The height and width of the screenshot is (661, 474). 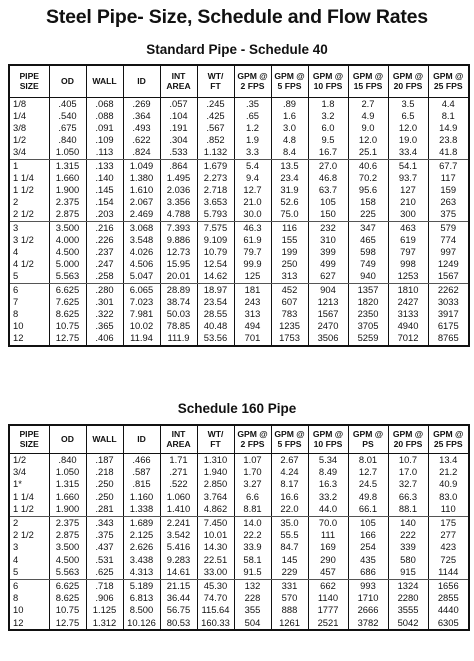 What do you see at coordinates (67, 598) in the screenshot?
I see `table-cell: 8.625` at bounding box center [67, 598].